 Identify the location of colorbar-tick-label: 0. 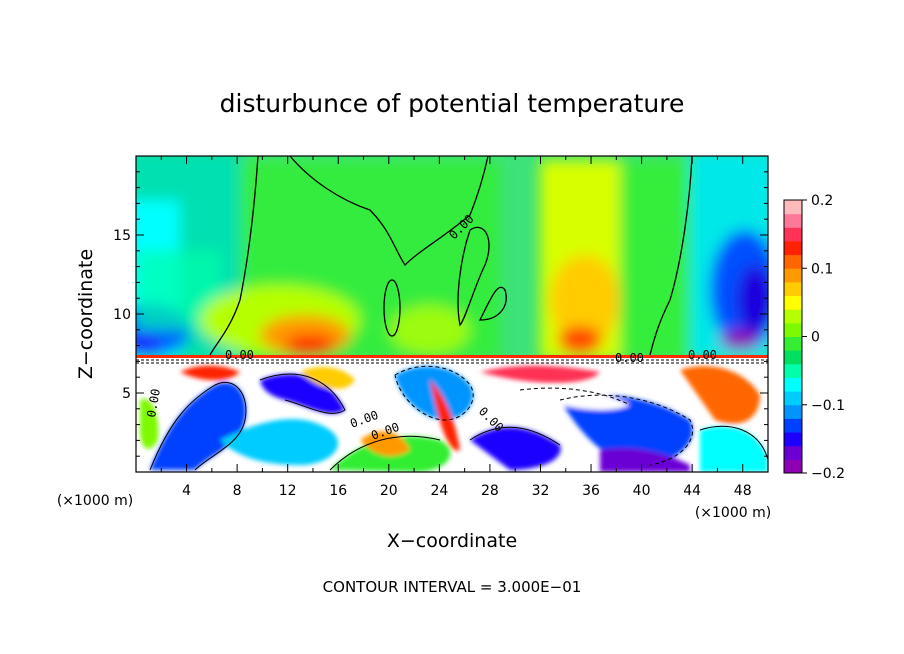
(815, 338).